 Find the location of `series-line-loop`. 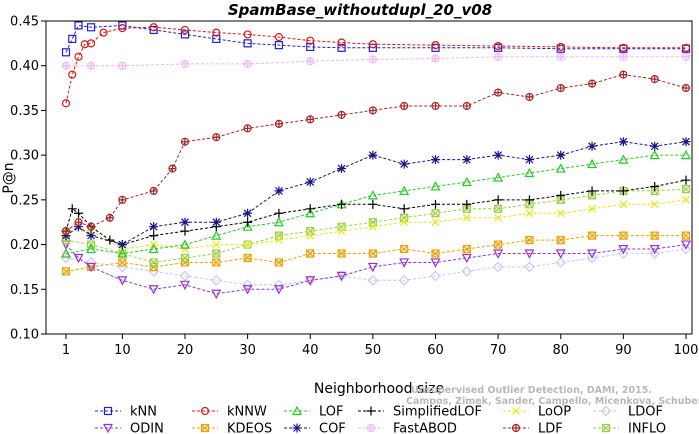

series-line-loop is located at coordinates (376, 224).